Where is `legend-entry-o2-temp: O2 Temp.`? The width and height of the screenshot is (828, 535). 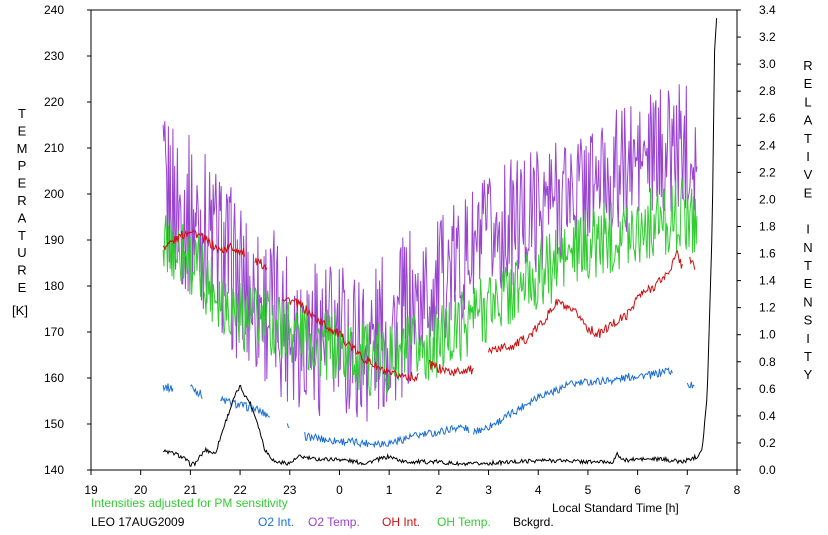
legend-entry-o2-temp: O2 Temp. is located at coordinates (334, 522).